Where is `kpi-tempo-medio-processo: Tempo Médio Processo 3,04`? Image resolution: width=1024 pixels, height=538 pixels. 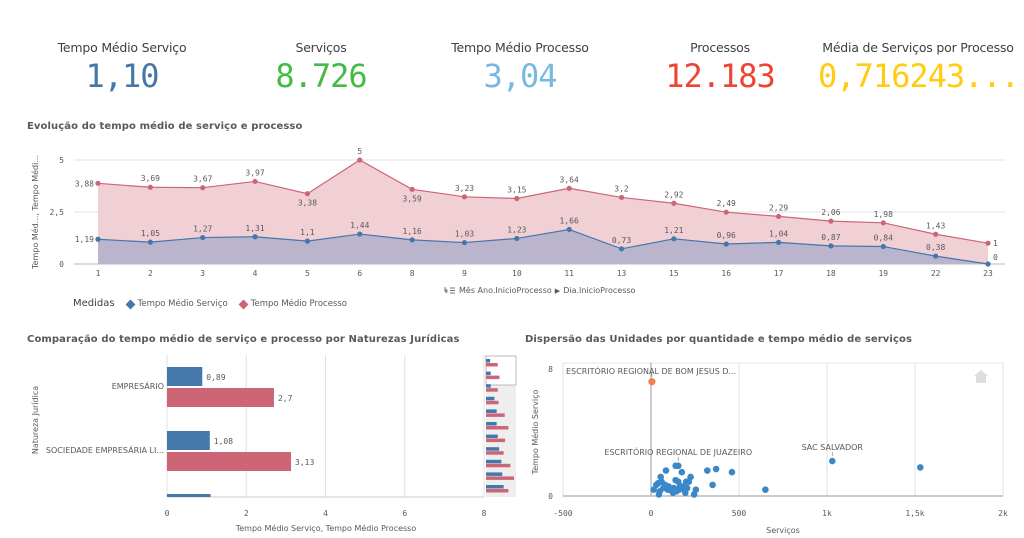 kpi-tempo-medio-processo: Tempo Médio Processo 3,04 is located at coordinates (520, 67).